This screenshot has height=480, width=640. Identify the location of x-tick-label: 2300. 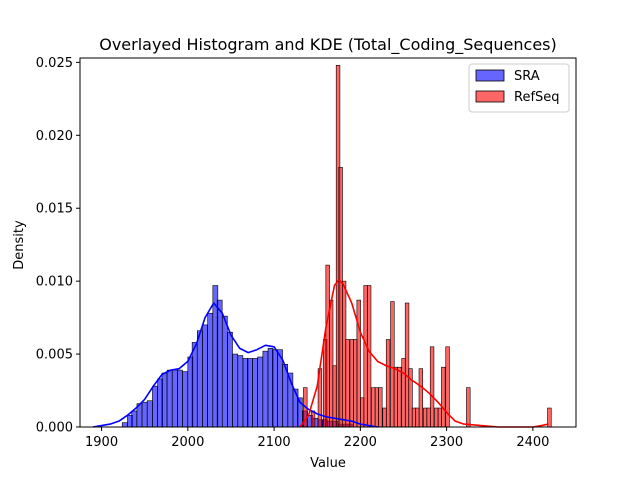
(446, 442).